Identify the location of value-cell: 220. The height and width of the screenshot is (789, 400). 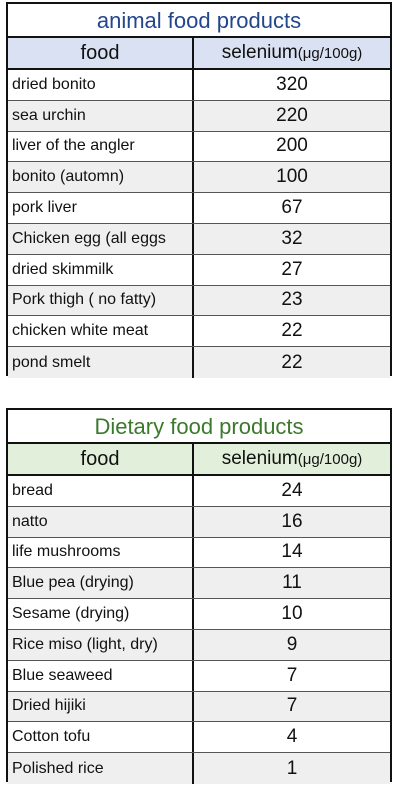
(292, 115).